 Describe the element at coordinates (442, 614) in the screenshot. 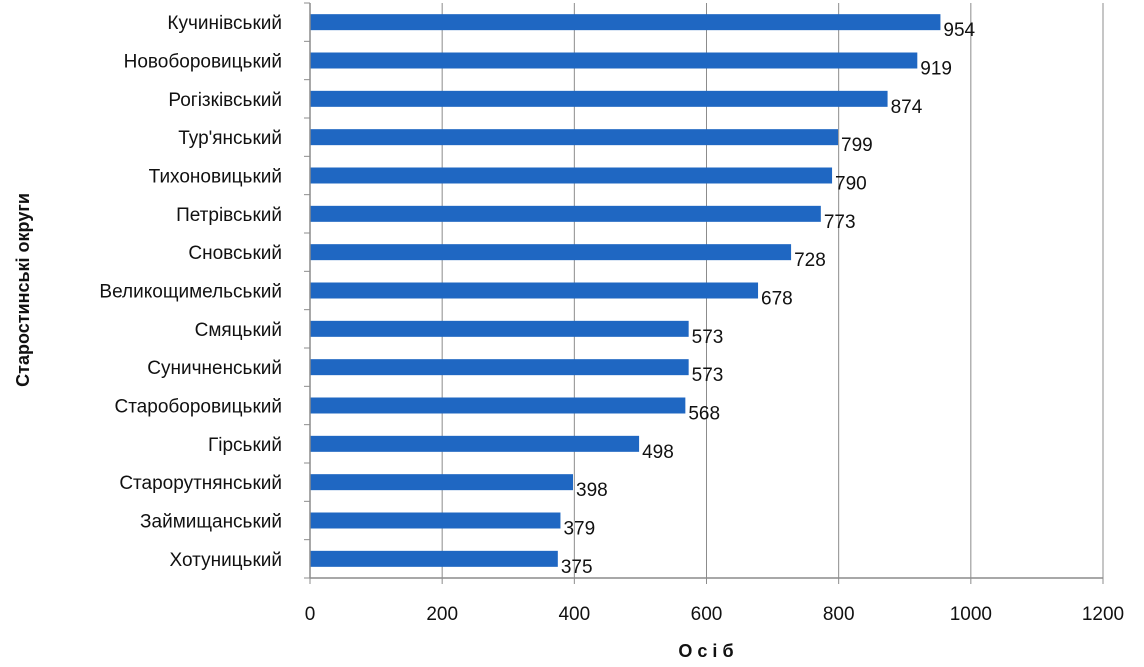

I see `x-tick-label: 200` at that location.